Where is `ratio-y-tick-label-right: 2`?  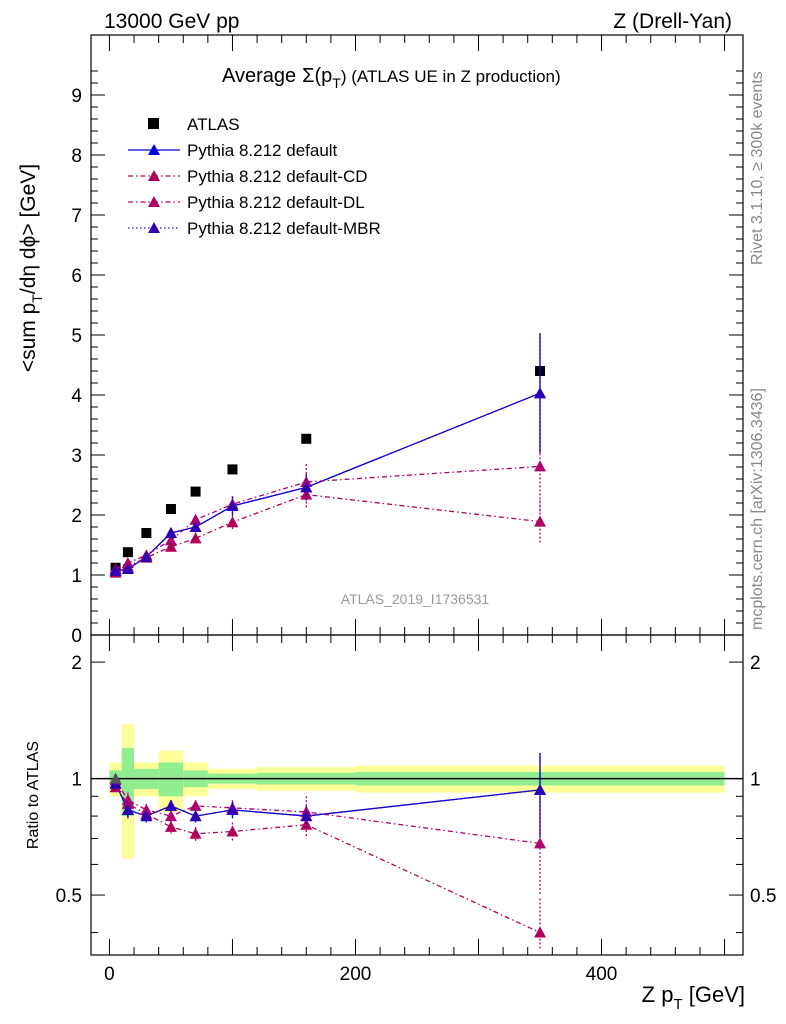
ratio-y-tick-label-right: 2 is located at coordinates (755, 663).